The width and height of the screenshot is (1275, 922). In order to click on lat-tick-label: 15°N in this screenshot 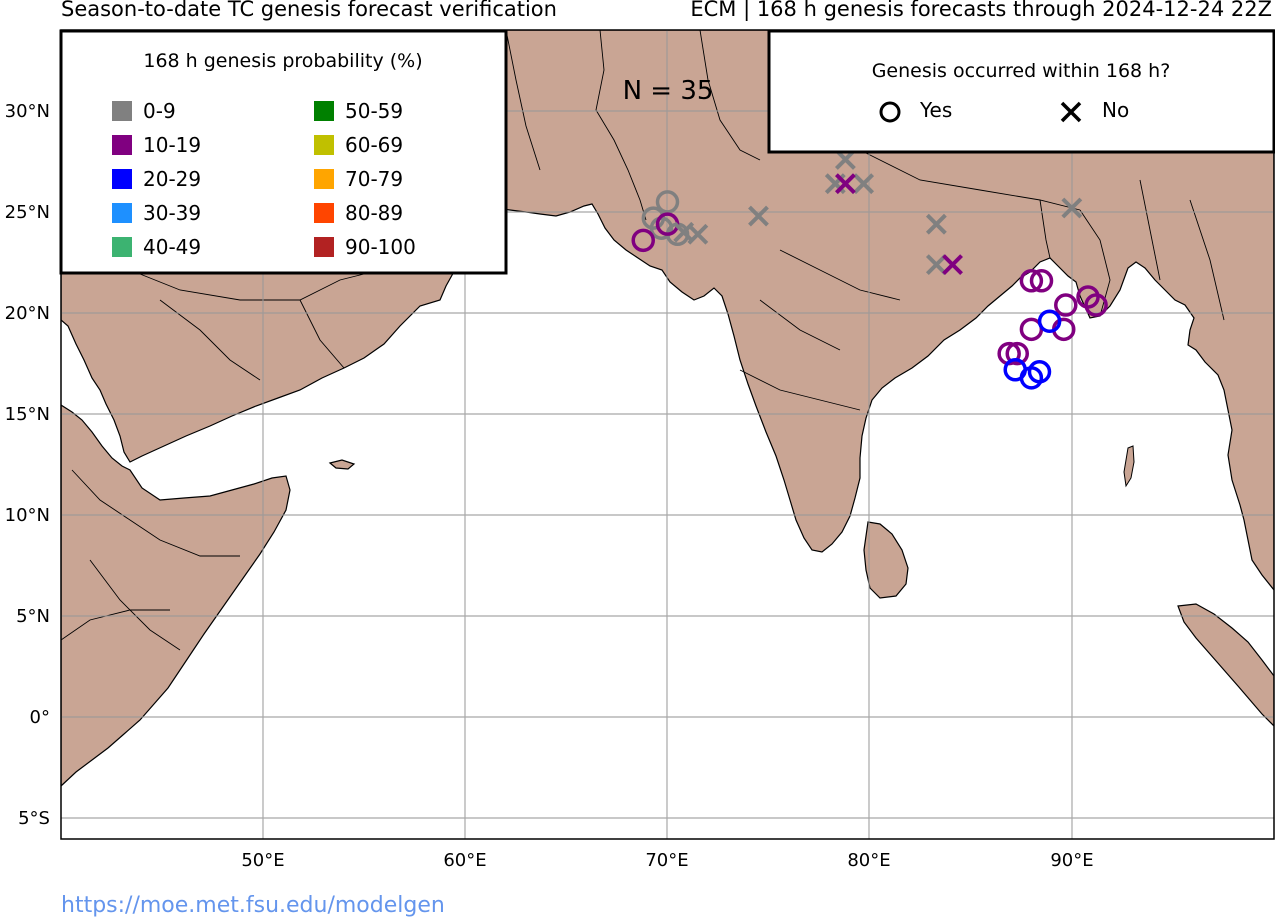, I will do `click(27, 414)`.